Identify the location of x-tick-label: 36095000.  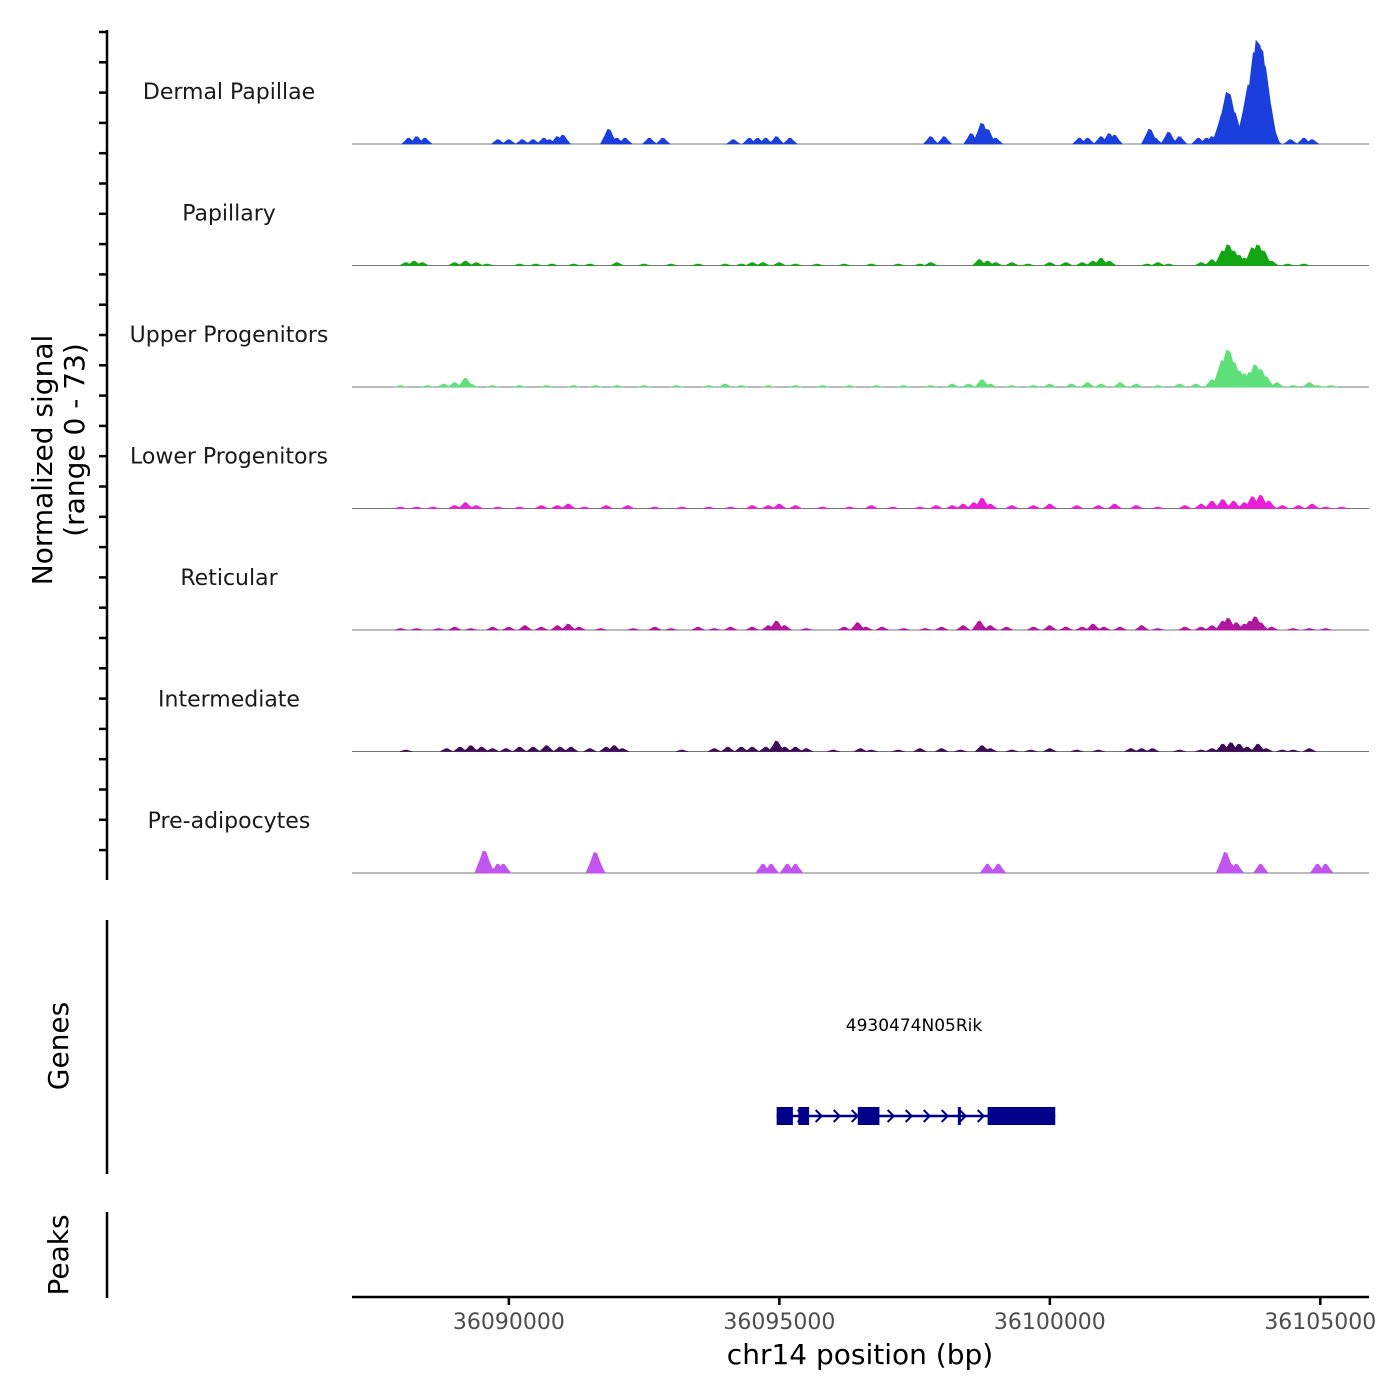
(779, 1322).